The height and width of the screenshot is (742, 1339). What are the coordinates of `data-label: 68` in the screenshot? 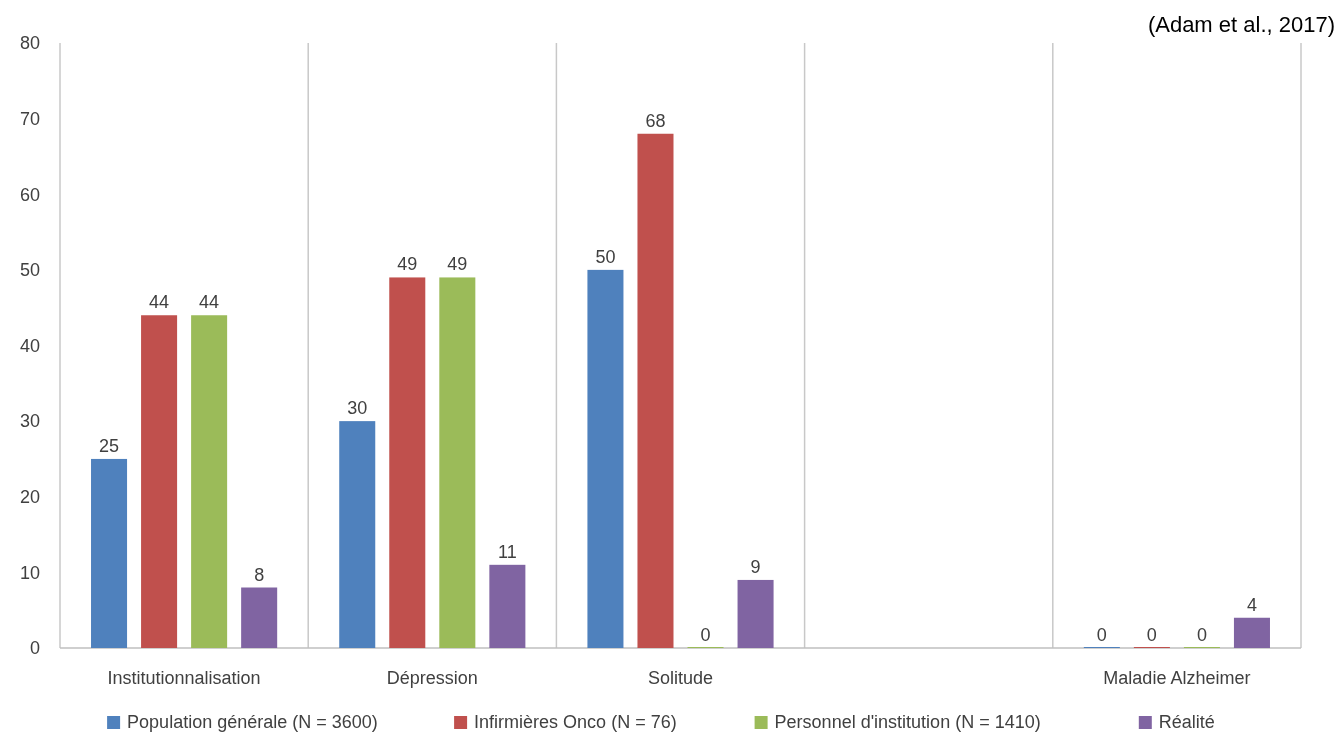 It's located at (655, 120).